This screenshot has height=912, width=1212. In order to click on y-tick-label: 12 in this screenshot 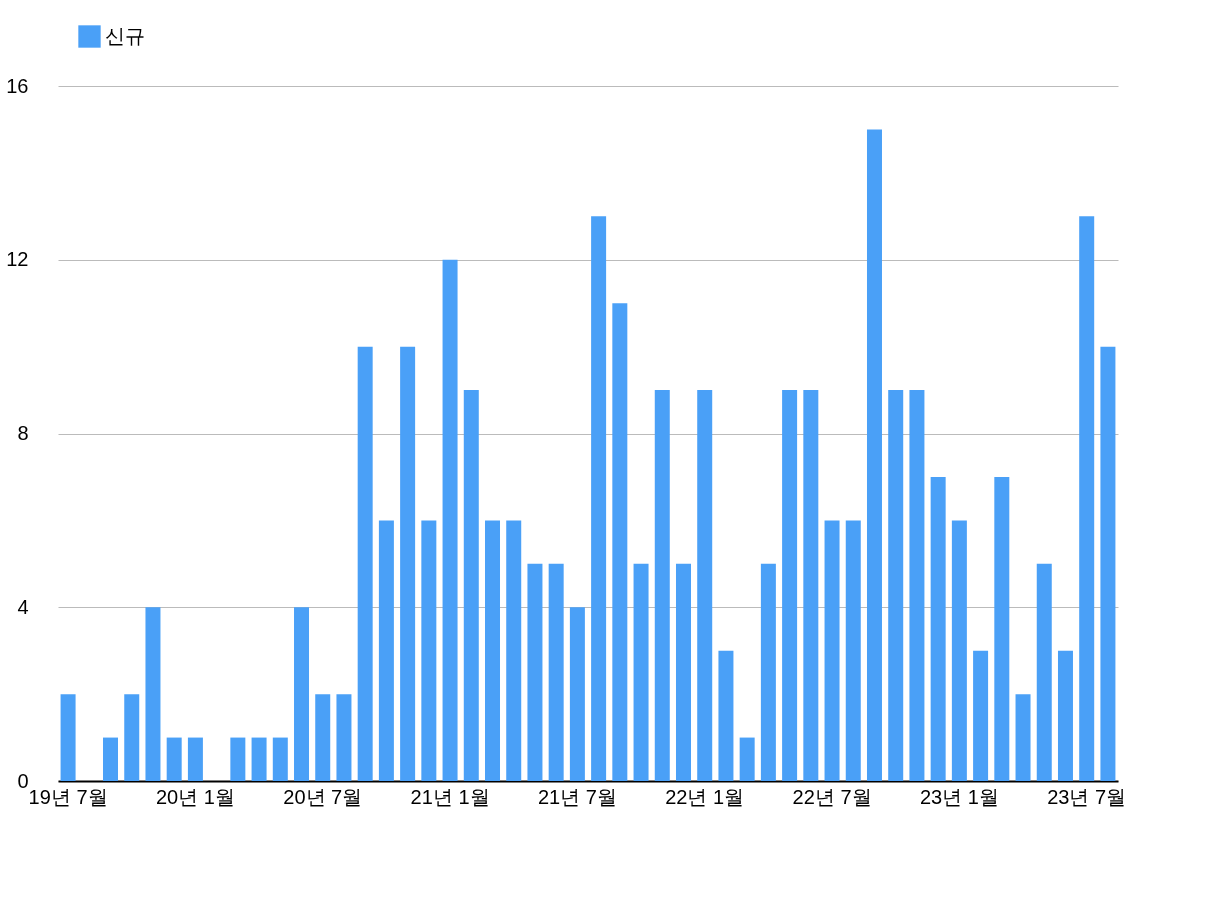, I will do `click(17, 259)`.